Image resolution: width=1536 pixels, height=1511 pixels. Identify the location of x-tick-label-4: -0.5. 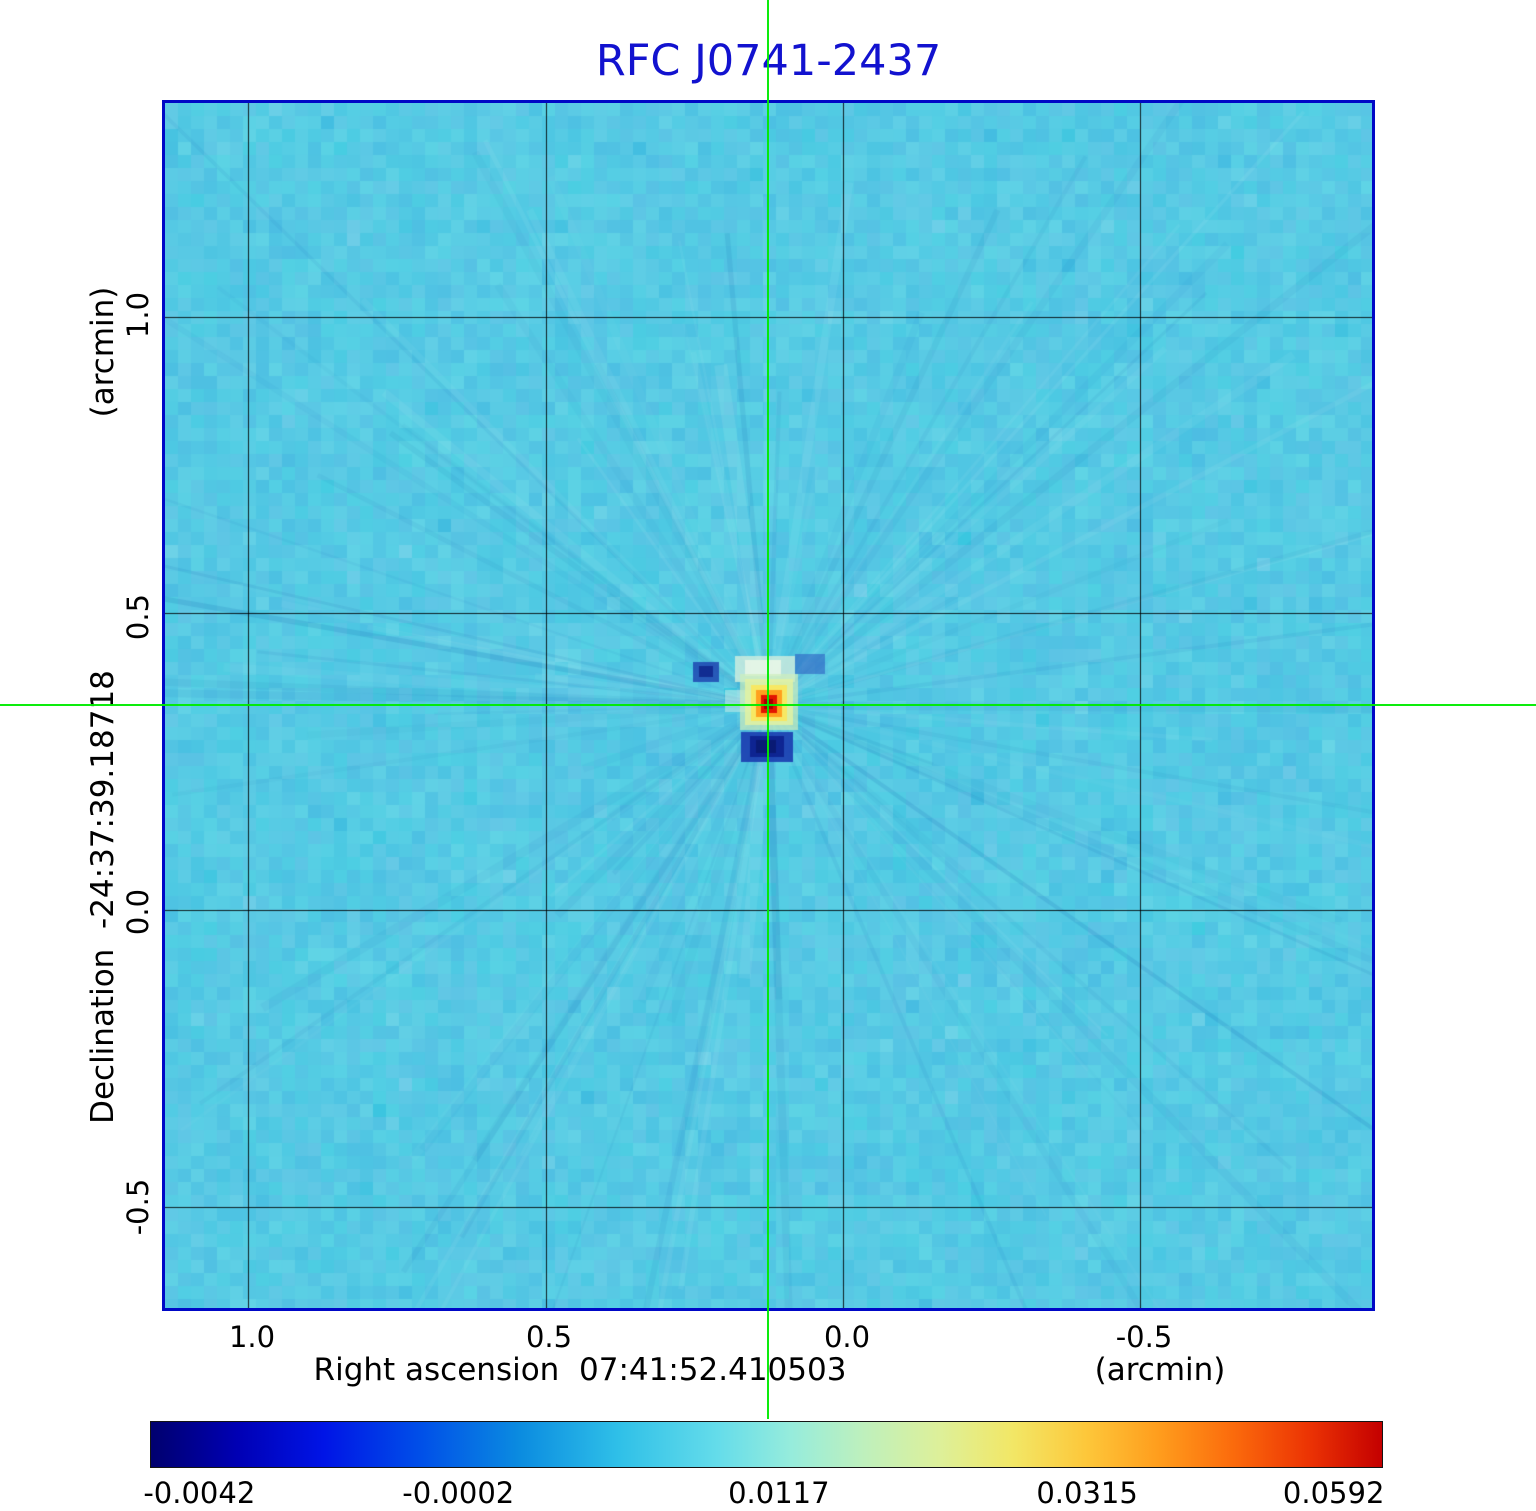
(1144, 1337).